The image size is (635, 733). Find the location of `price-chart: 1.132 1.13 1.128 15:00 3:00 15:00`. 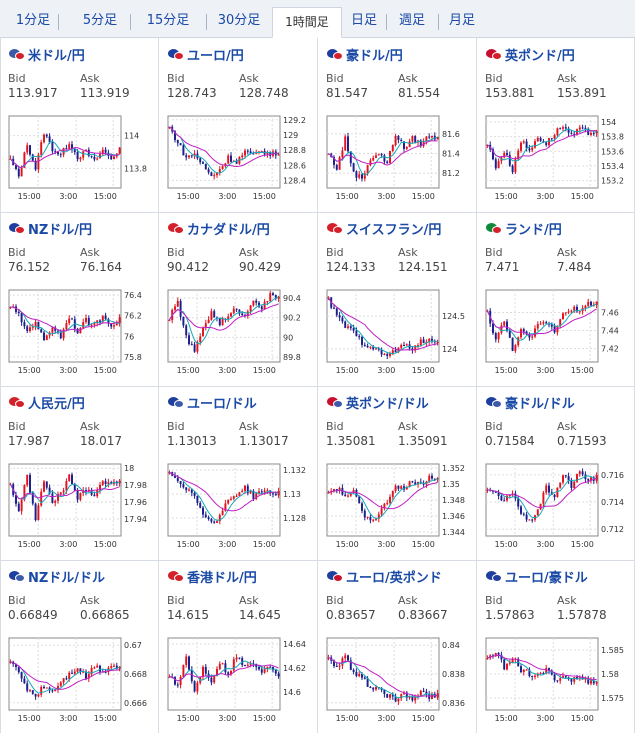

price-chart: 1.132 1.13 1.128 15:00 3:00 15:00 is located at coordinates (240, 506).